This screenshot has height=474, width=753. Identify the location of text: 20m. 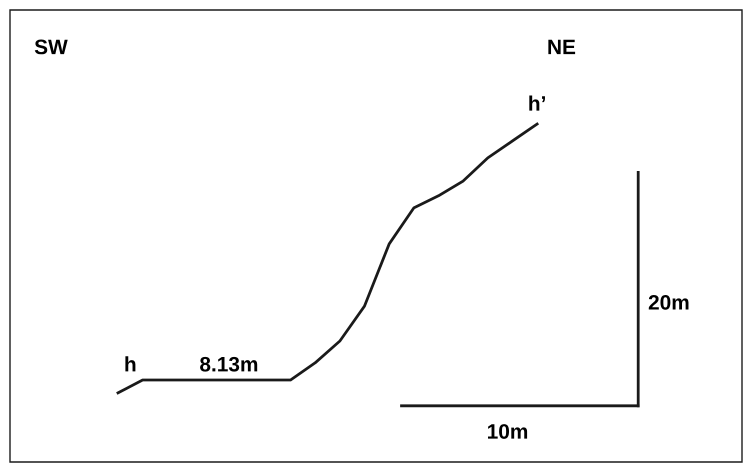
(668, 302).